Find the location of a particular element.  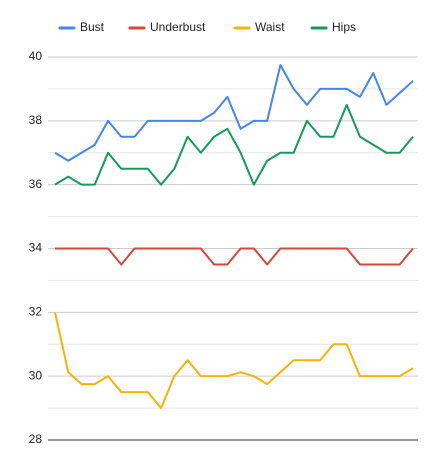

legend-label: Hips is located at coordinates (344, 27).